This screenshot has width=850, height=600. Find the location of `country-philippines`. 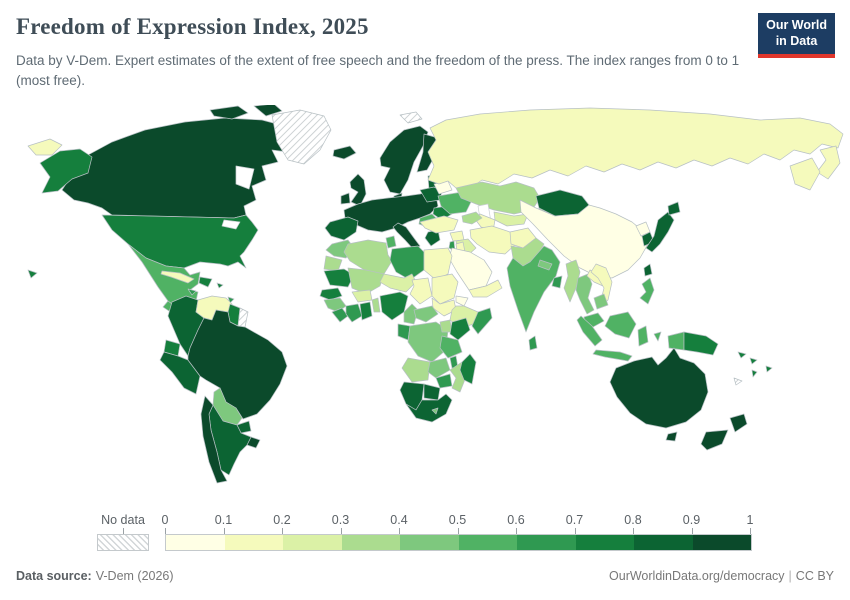

country-philippines is located at coordinates (647, 291).